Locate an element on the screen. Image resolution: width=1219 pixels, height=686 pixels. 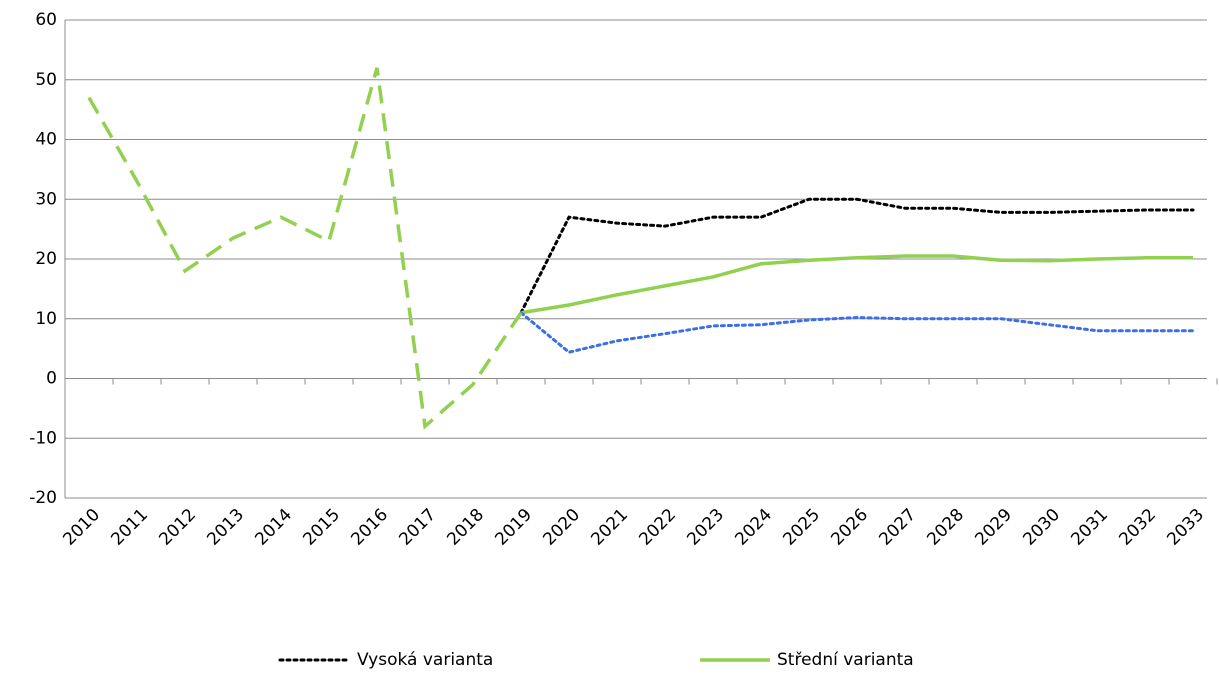
legend-label: Střední varianta is located at coordinates (845, 660).